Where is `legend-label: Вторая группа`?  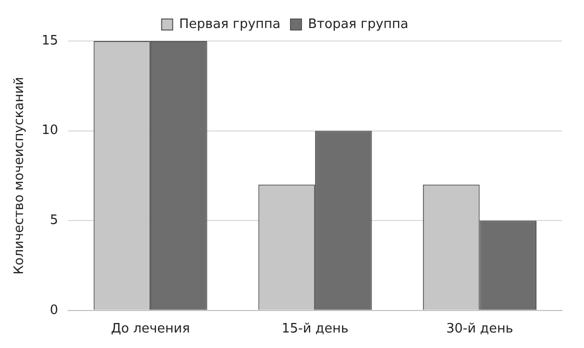 legend-label: Вторая группа is located at coordinates (358, 24).